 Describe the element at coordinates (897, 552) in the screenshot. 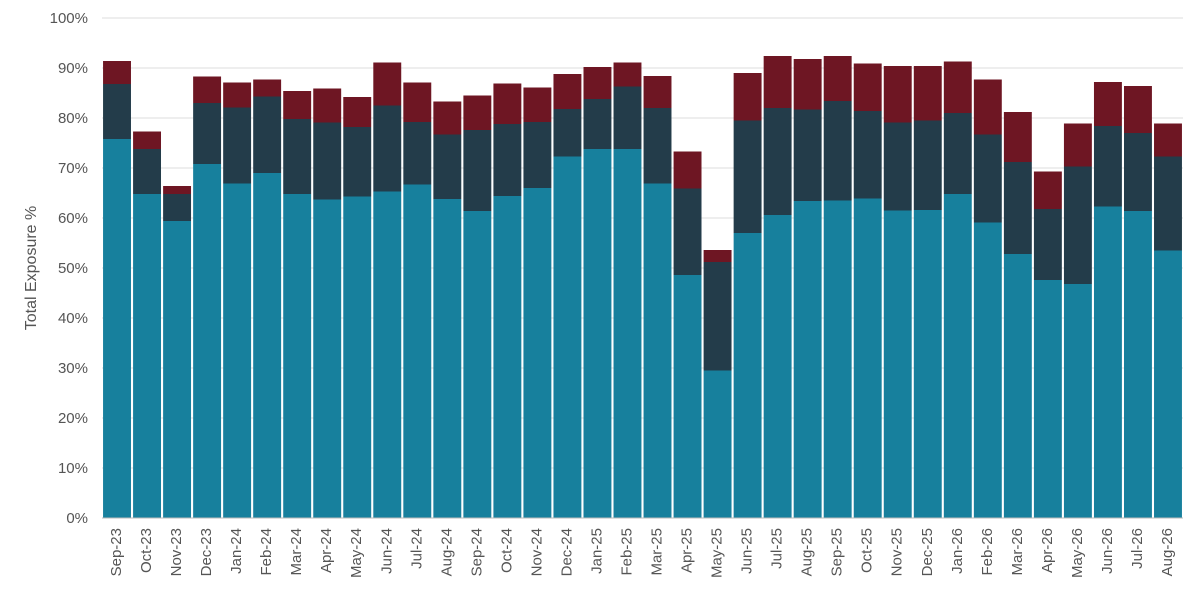

I see `x-tick-label: Nov-25` at that location.